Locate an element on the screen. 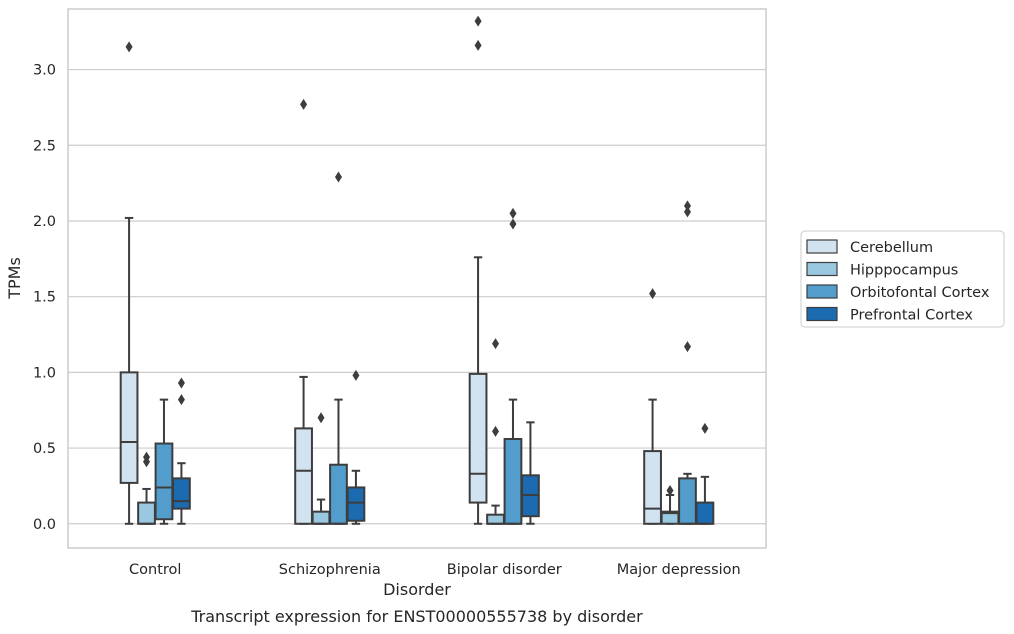  legend-label: Prefrontal Cortex is located at coordinates (911, 316).